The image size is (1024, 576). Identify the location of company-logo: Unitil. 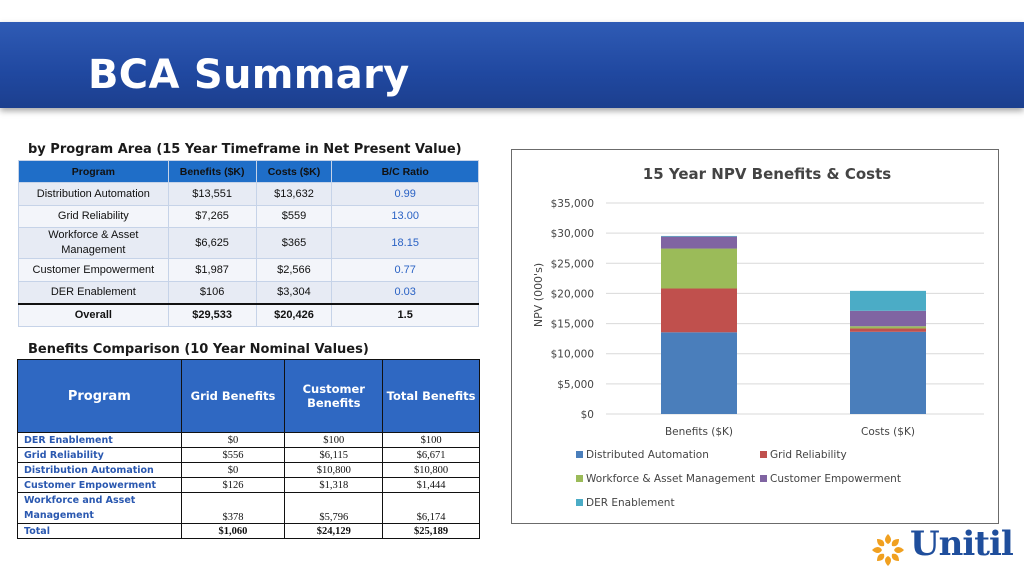
(941, 546).